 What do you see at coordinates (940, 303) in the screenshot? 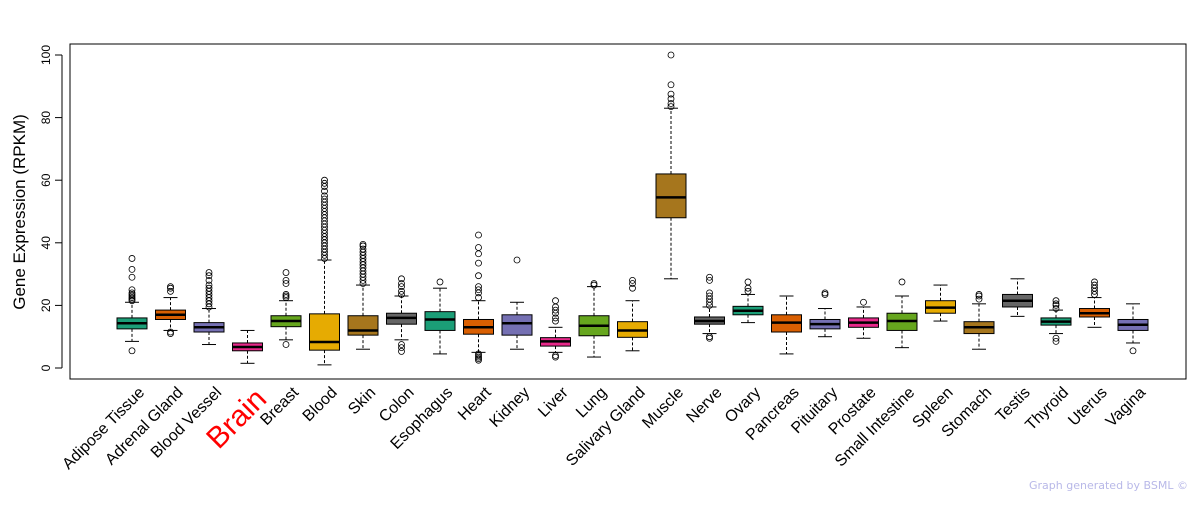
I see `box-spleen` at bounding box center [940, 303].